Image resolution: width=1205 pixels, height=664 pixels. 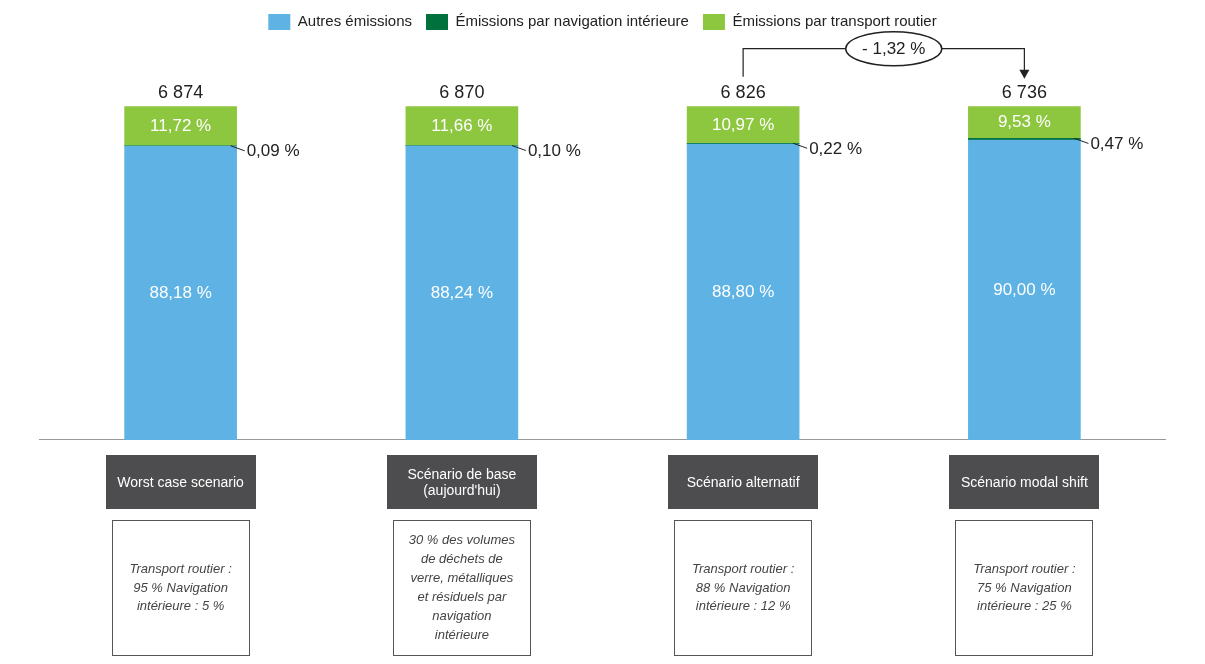 I want to click on data-label: 11,66 %, so click(x=462, y=125).